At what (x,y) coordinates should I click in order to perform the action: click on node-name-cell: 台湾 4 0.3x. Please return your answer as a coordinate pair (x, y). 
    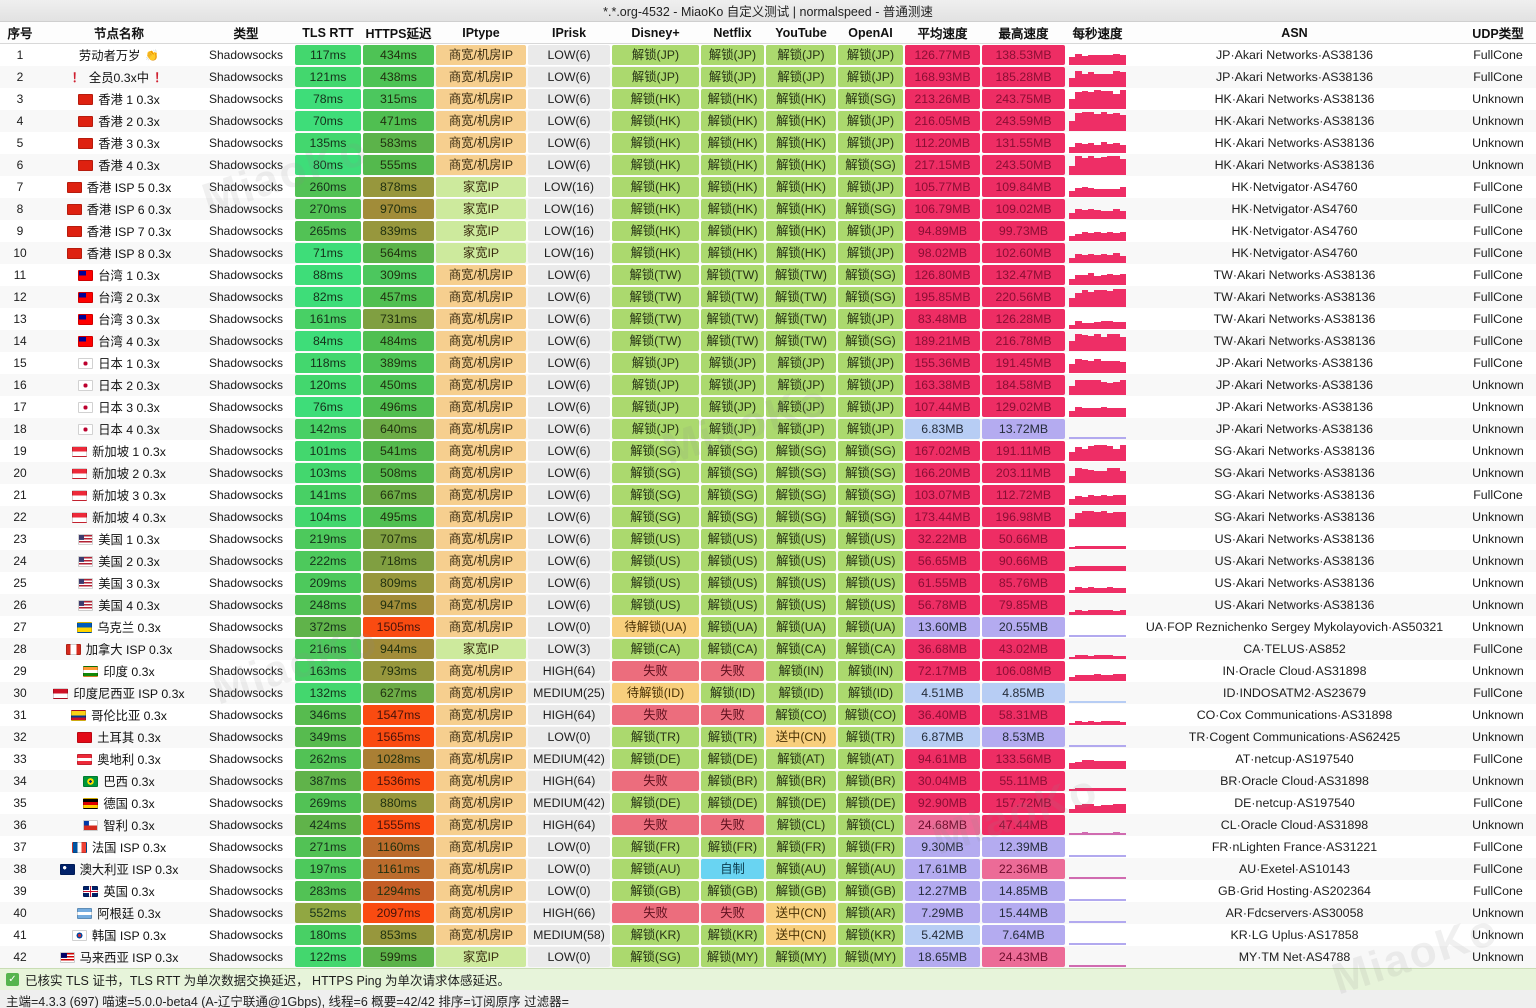
    Looking at the image, I should click on (119, 341).